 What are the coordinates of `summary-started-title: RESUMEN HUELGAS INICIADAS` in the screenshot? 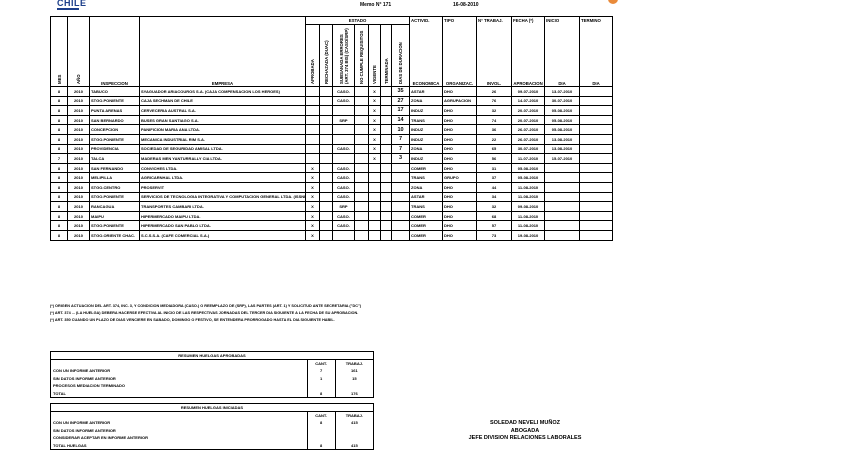 It's located at (212, 407).